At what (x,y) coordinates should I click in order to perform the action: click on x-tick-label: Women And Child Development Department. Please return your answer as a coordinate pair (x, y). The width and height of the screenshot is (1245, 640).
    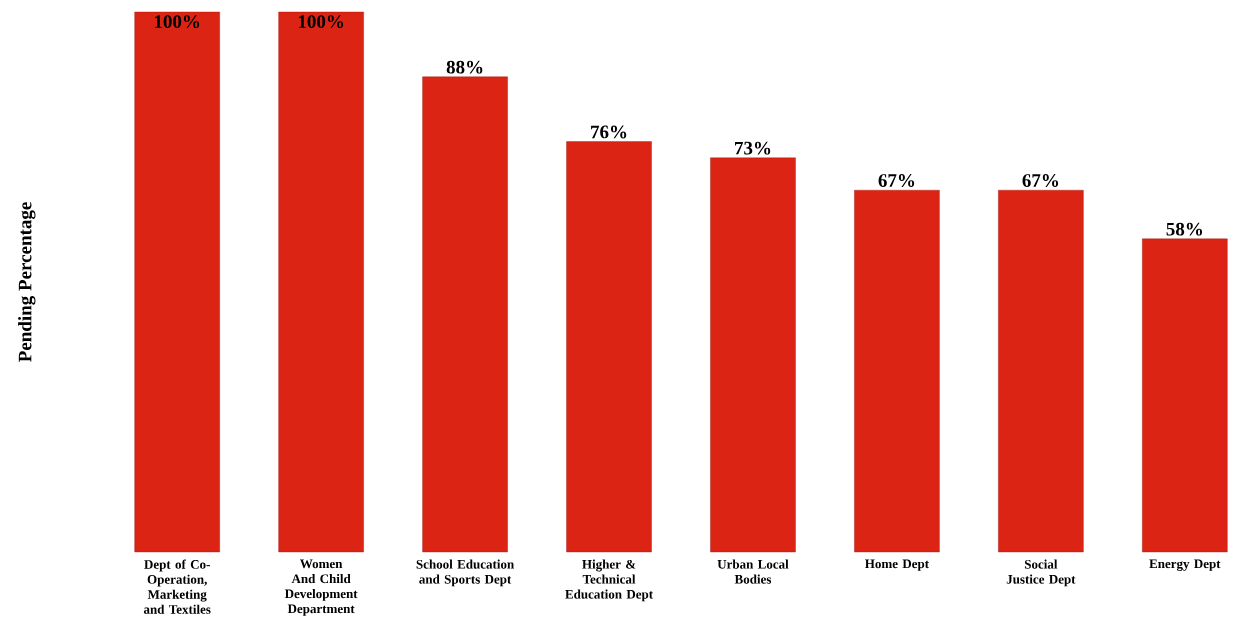
    Looking at the image, I should click on (321, 587).